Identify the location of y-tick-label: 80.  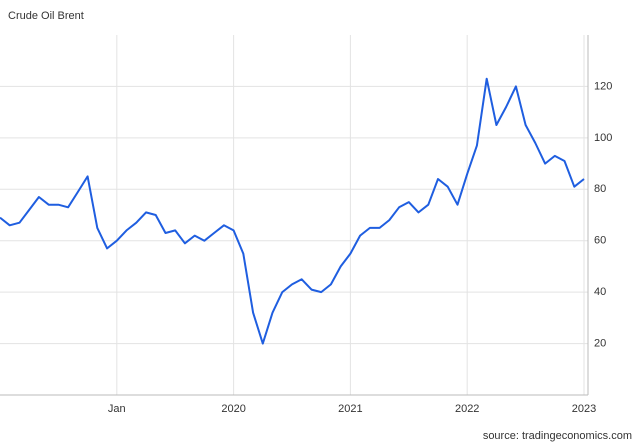
(600, 189).